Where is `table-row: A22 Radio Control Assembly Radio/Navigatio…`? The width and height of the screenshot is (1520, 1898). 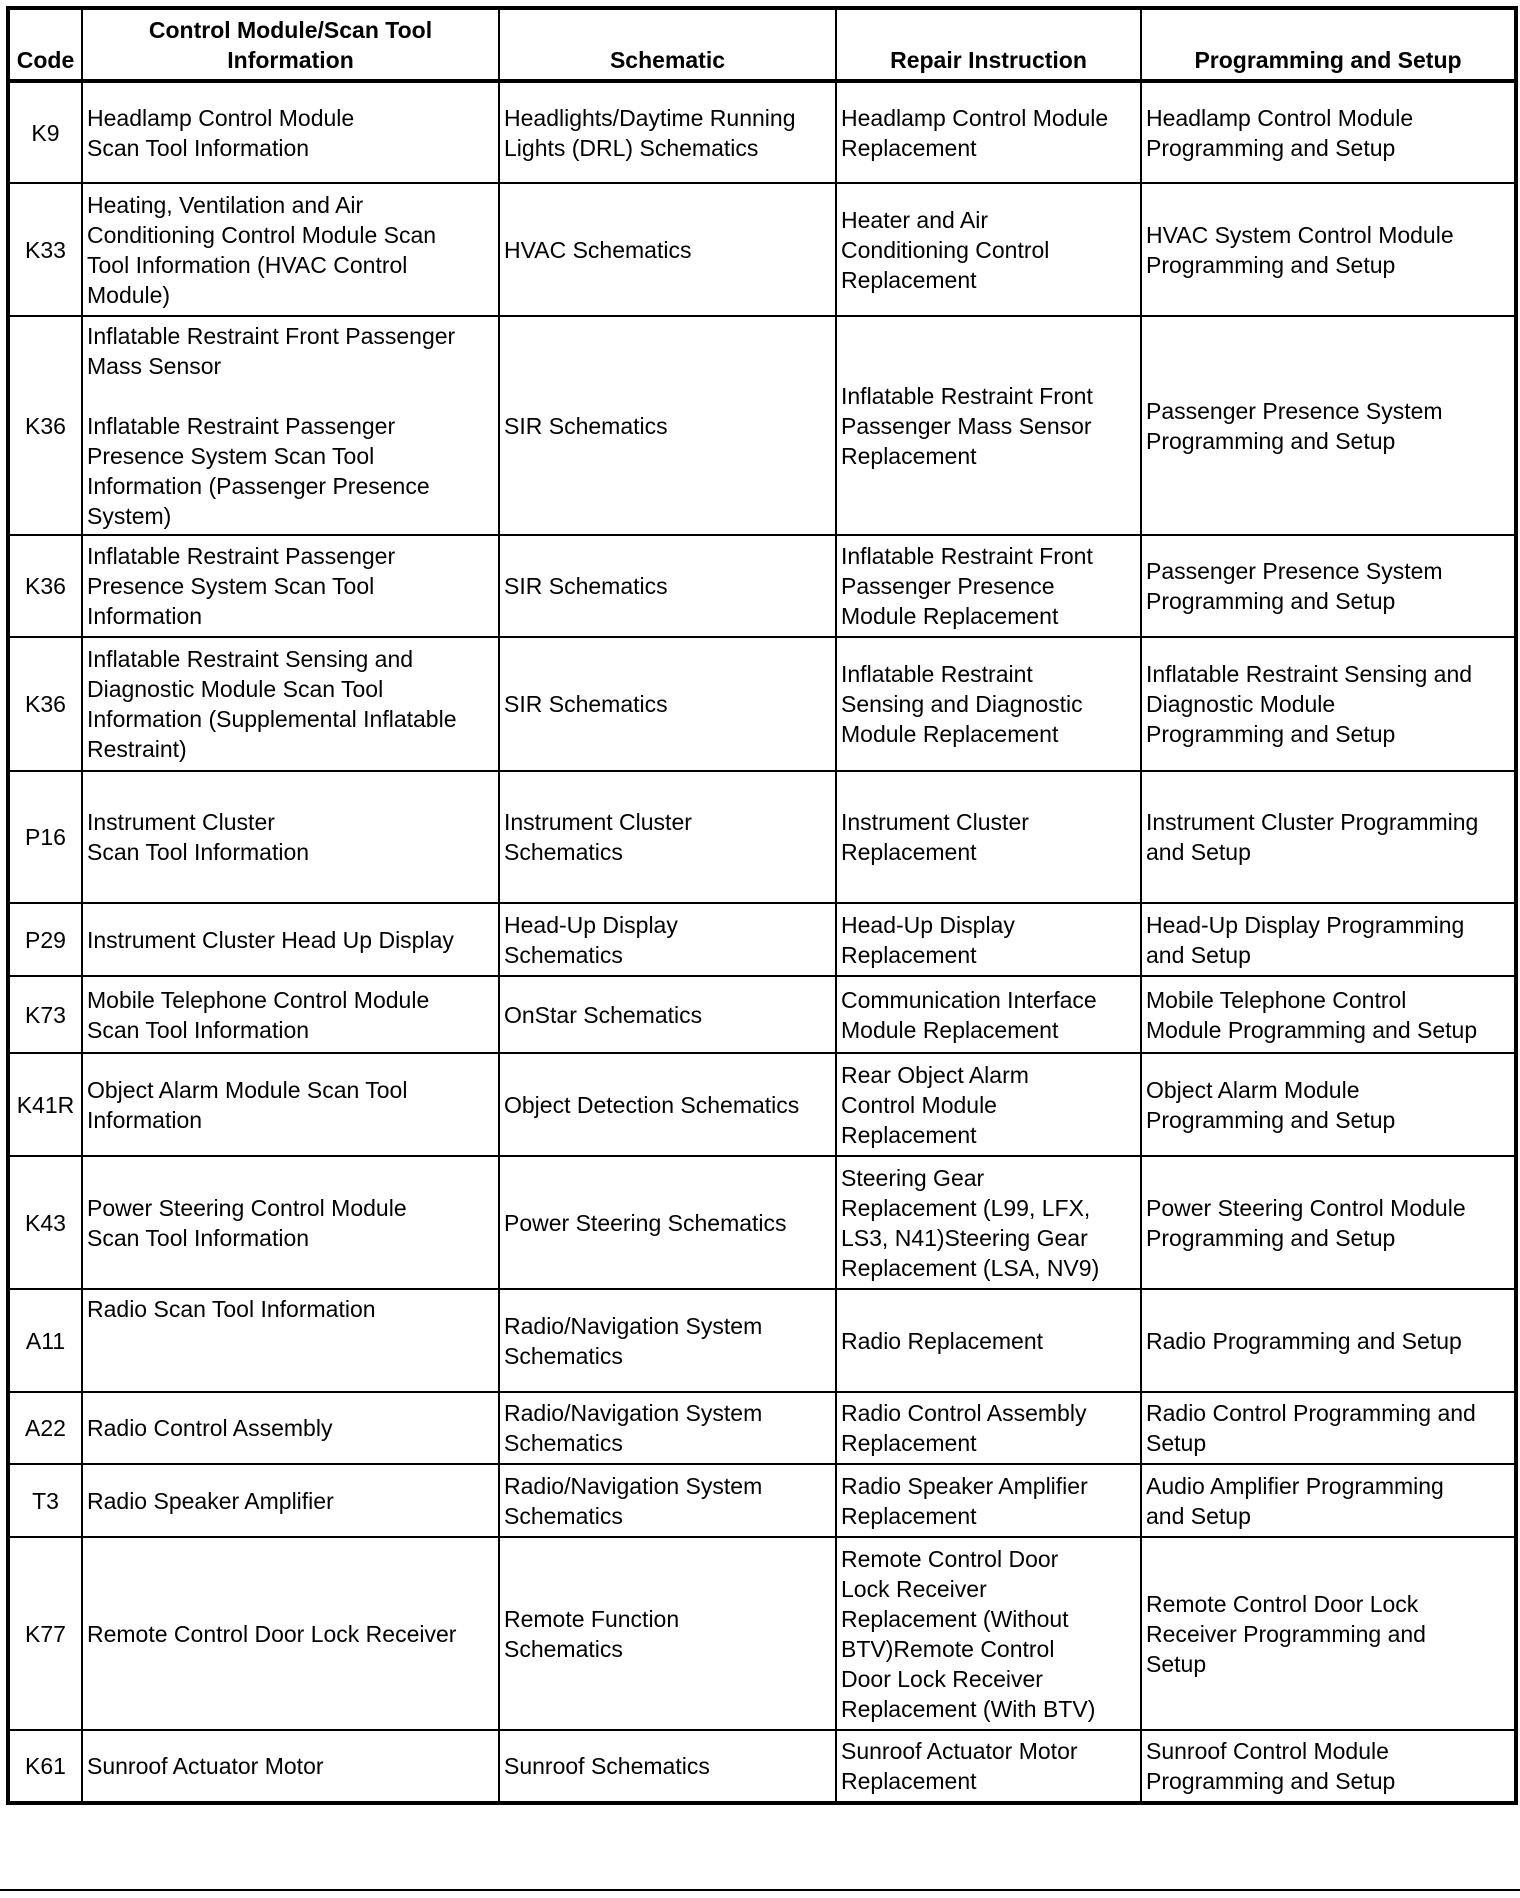 table-row: A22 Radio Control Assembly Radio/Navigatio… is located at coordinates (762, 1428).